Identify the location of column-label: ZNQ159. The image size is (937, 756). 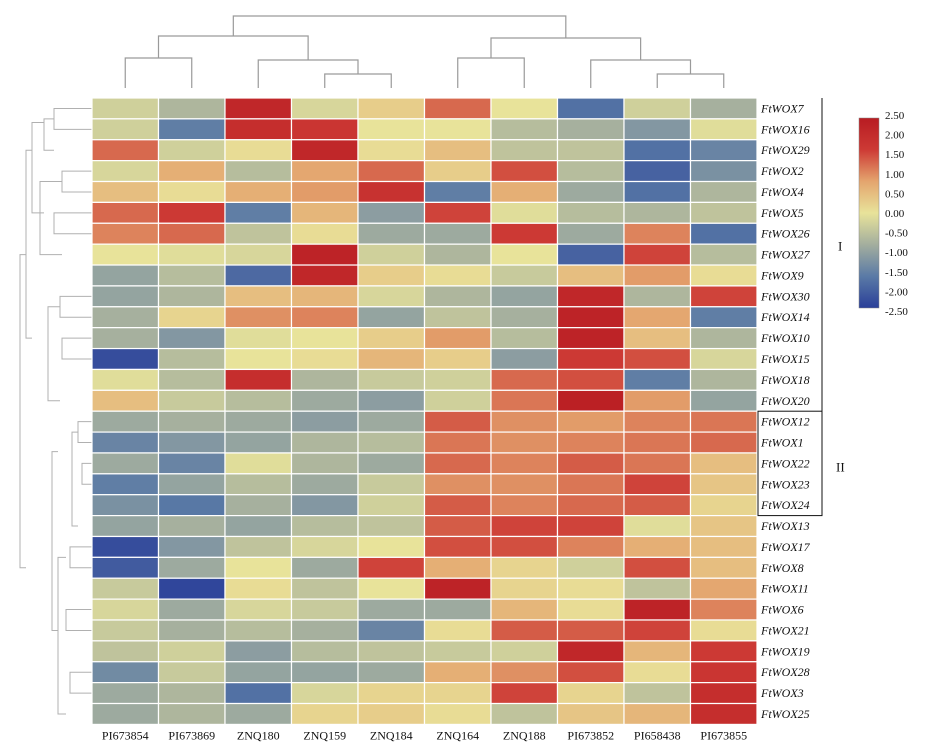
(324, 735).